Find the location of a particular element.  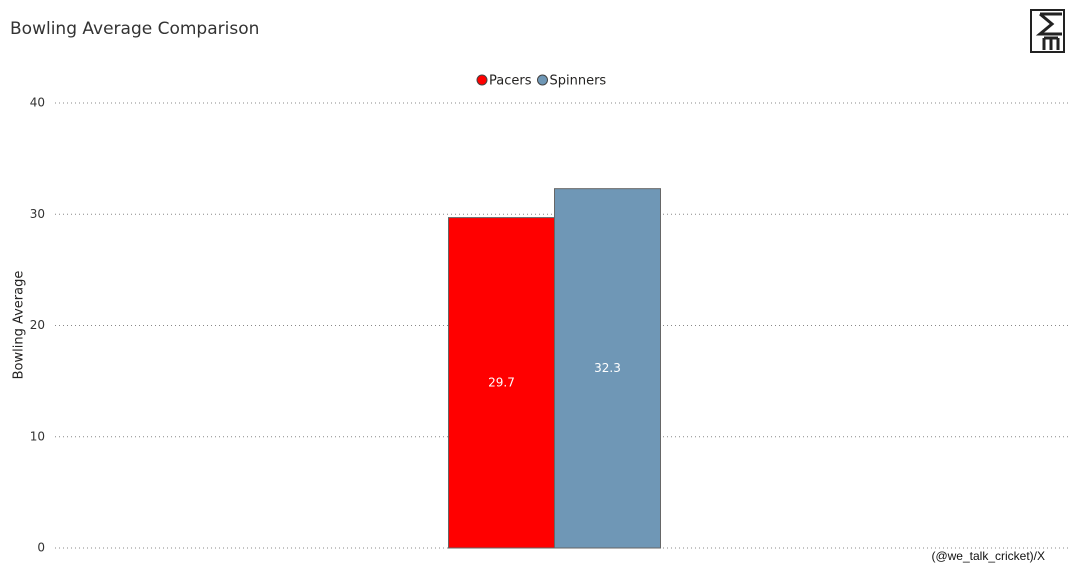

value-label: 29.7 is located at coordinates (501, 382).